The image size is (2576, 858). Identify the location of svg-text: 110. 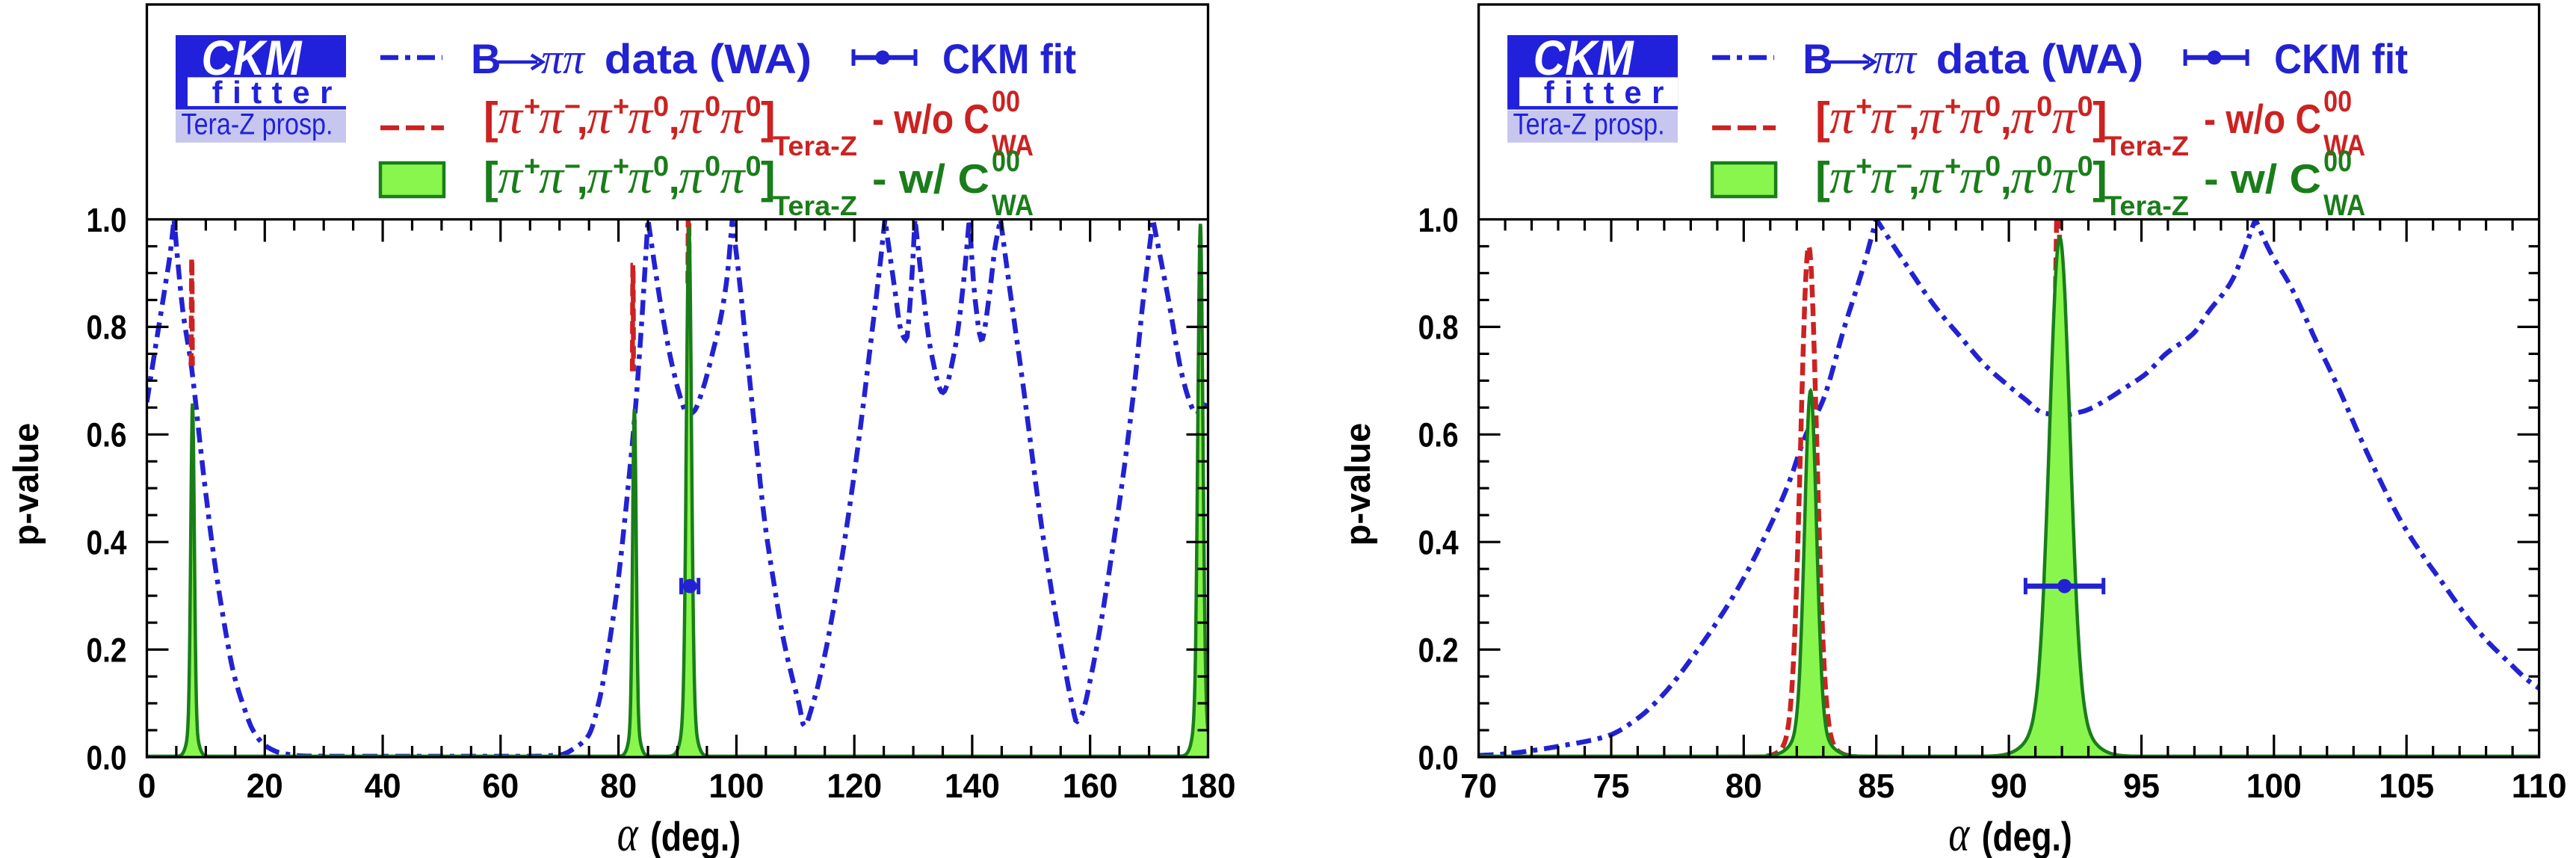
(2540, 786).